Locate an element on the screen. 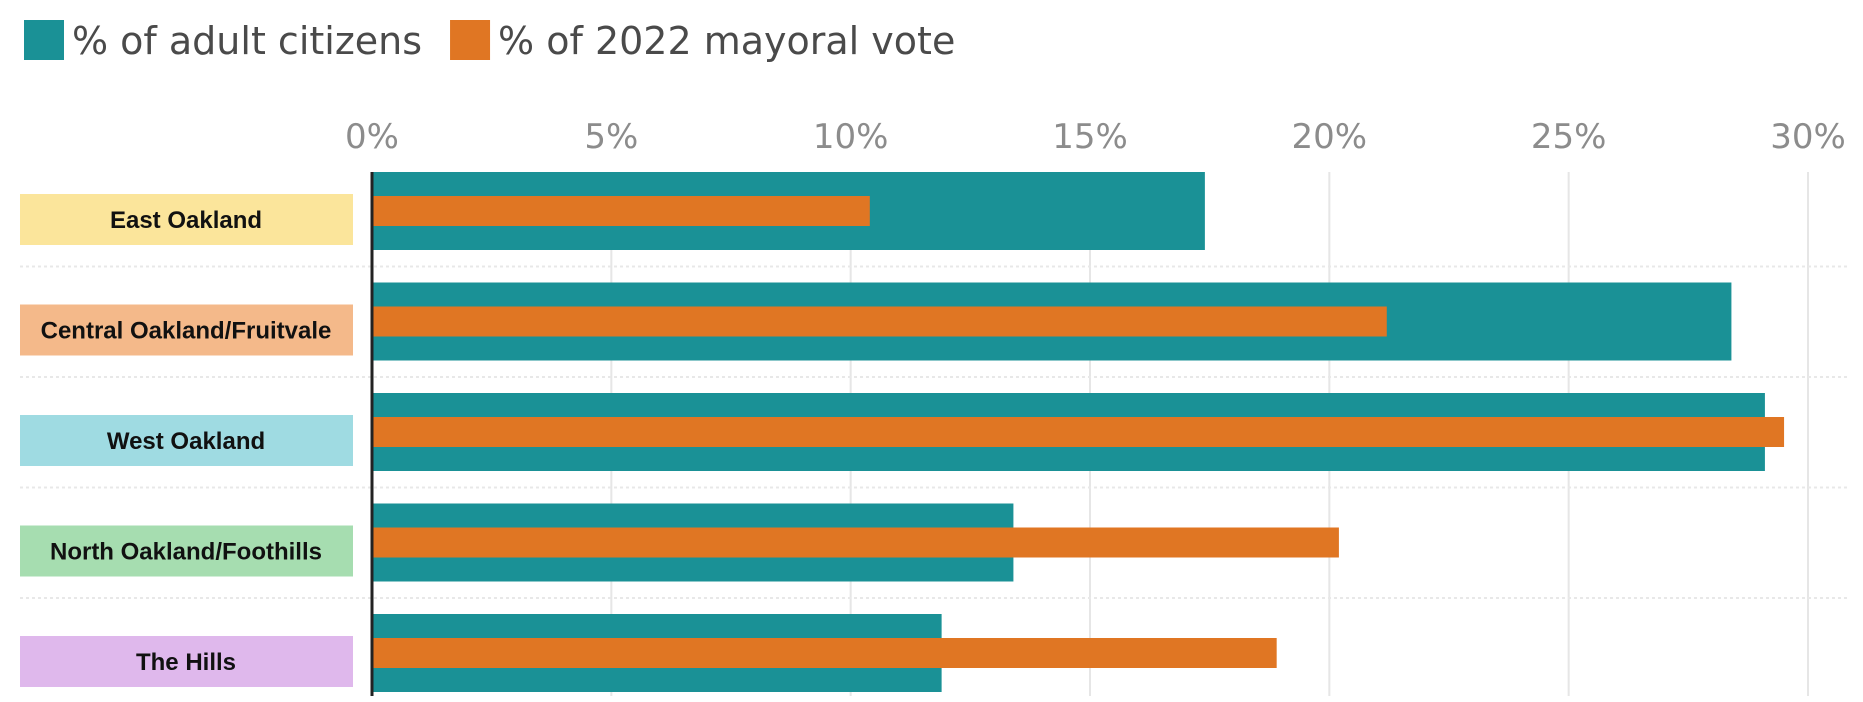 The height and width of the screenshot is (702, 1863). x-tick-label: 25% is located at coordinates (1569, 137).